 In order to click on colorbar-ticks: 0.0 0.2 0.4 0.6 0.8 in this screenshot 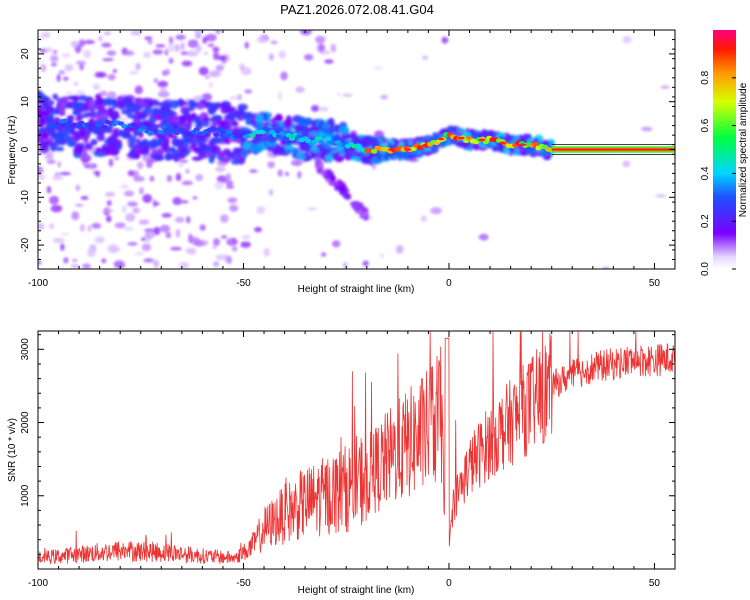, I will do `click(718, 173)`.